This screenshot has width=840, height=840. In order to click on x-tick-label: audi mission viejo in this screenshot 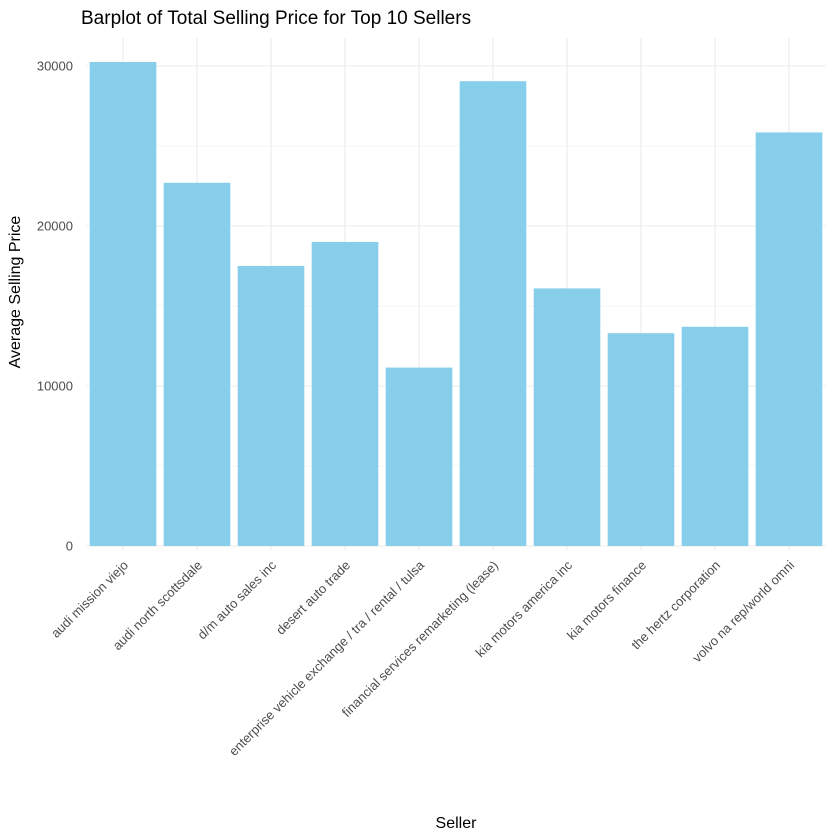, I will do `click(89, 599)`.